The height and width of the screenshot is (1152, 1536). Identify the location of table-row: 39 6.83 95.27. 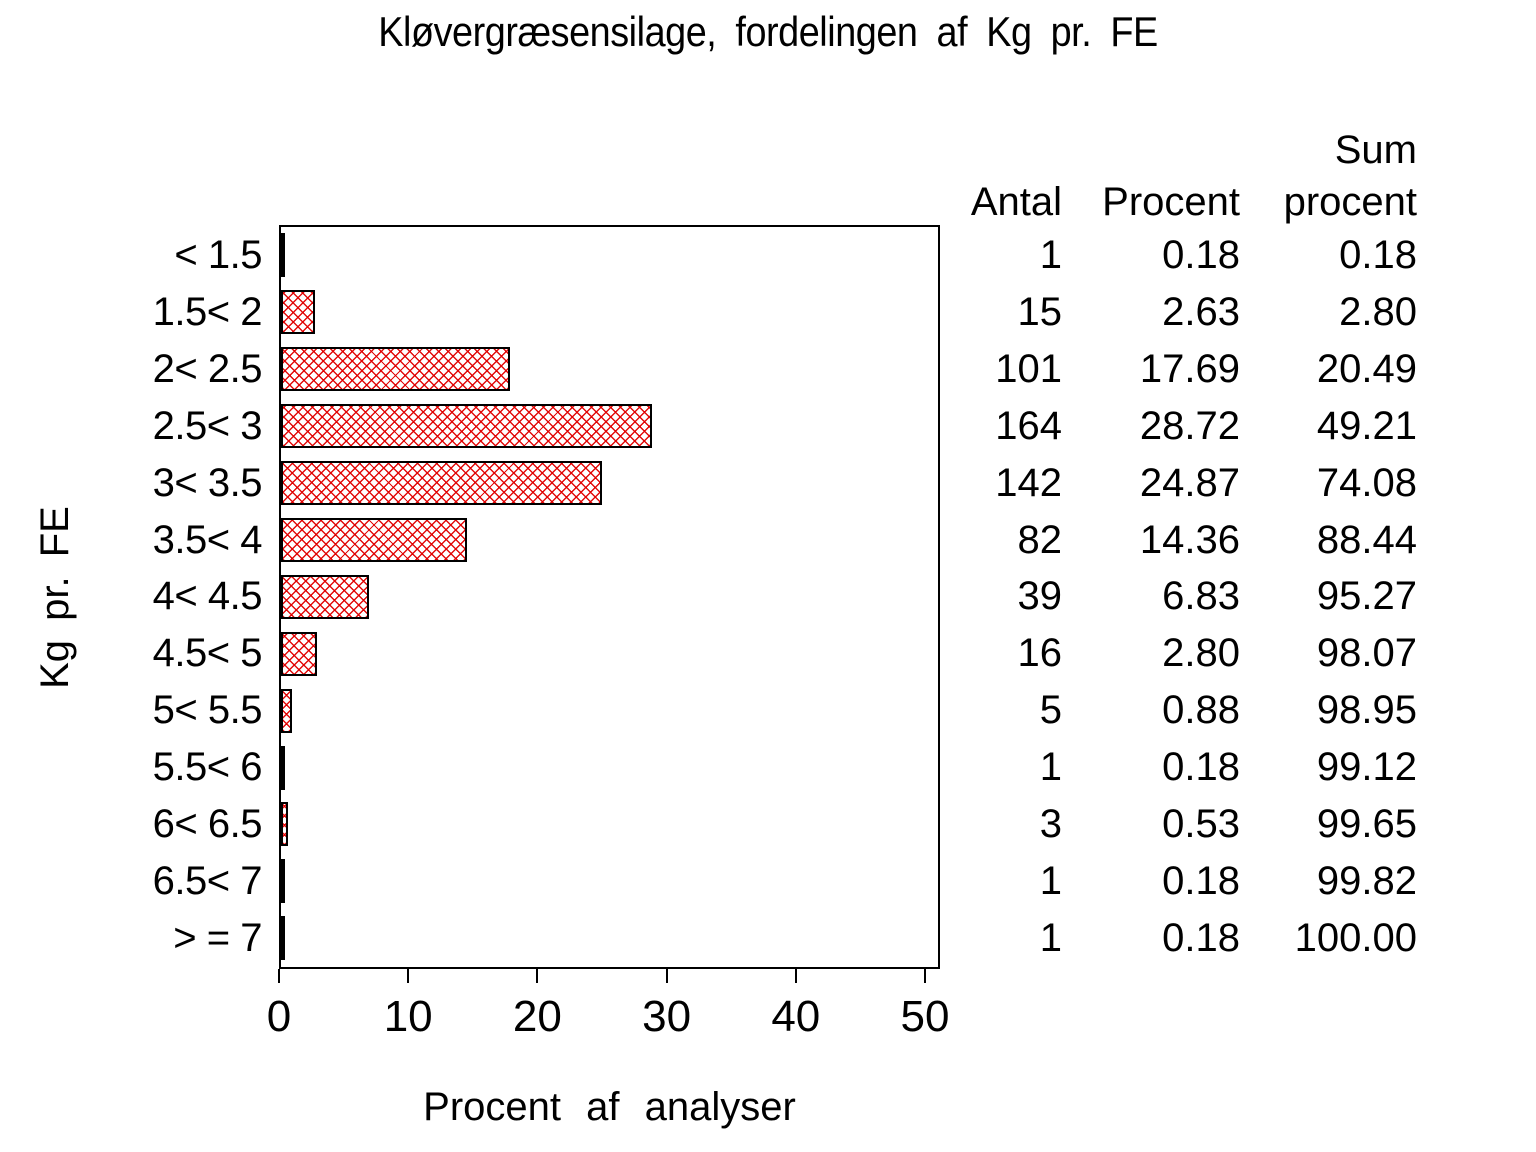
(1184, 596).